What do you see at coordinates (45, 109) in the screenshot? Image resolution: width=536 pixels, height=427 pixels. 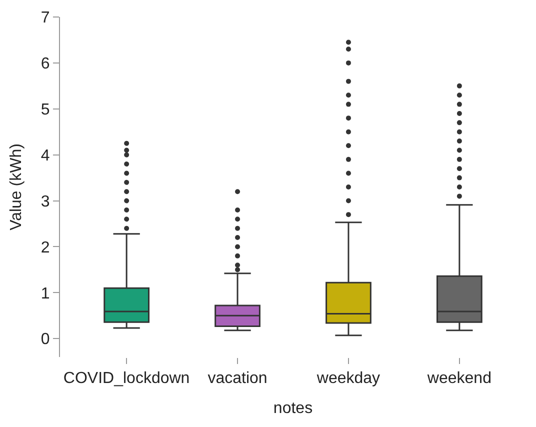 I see `y-tick-label: 5` at bounding box center [45, 109].